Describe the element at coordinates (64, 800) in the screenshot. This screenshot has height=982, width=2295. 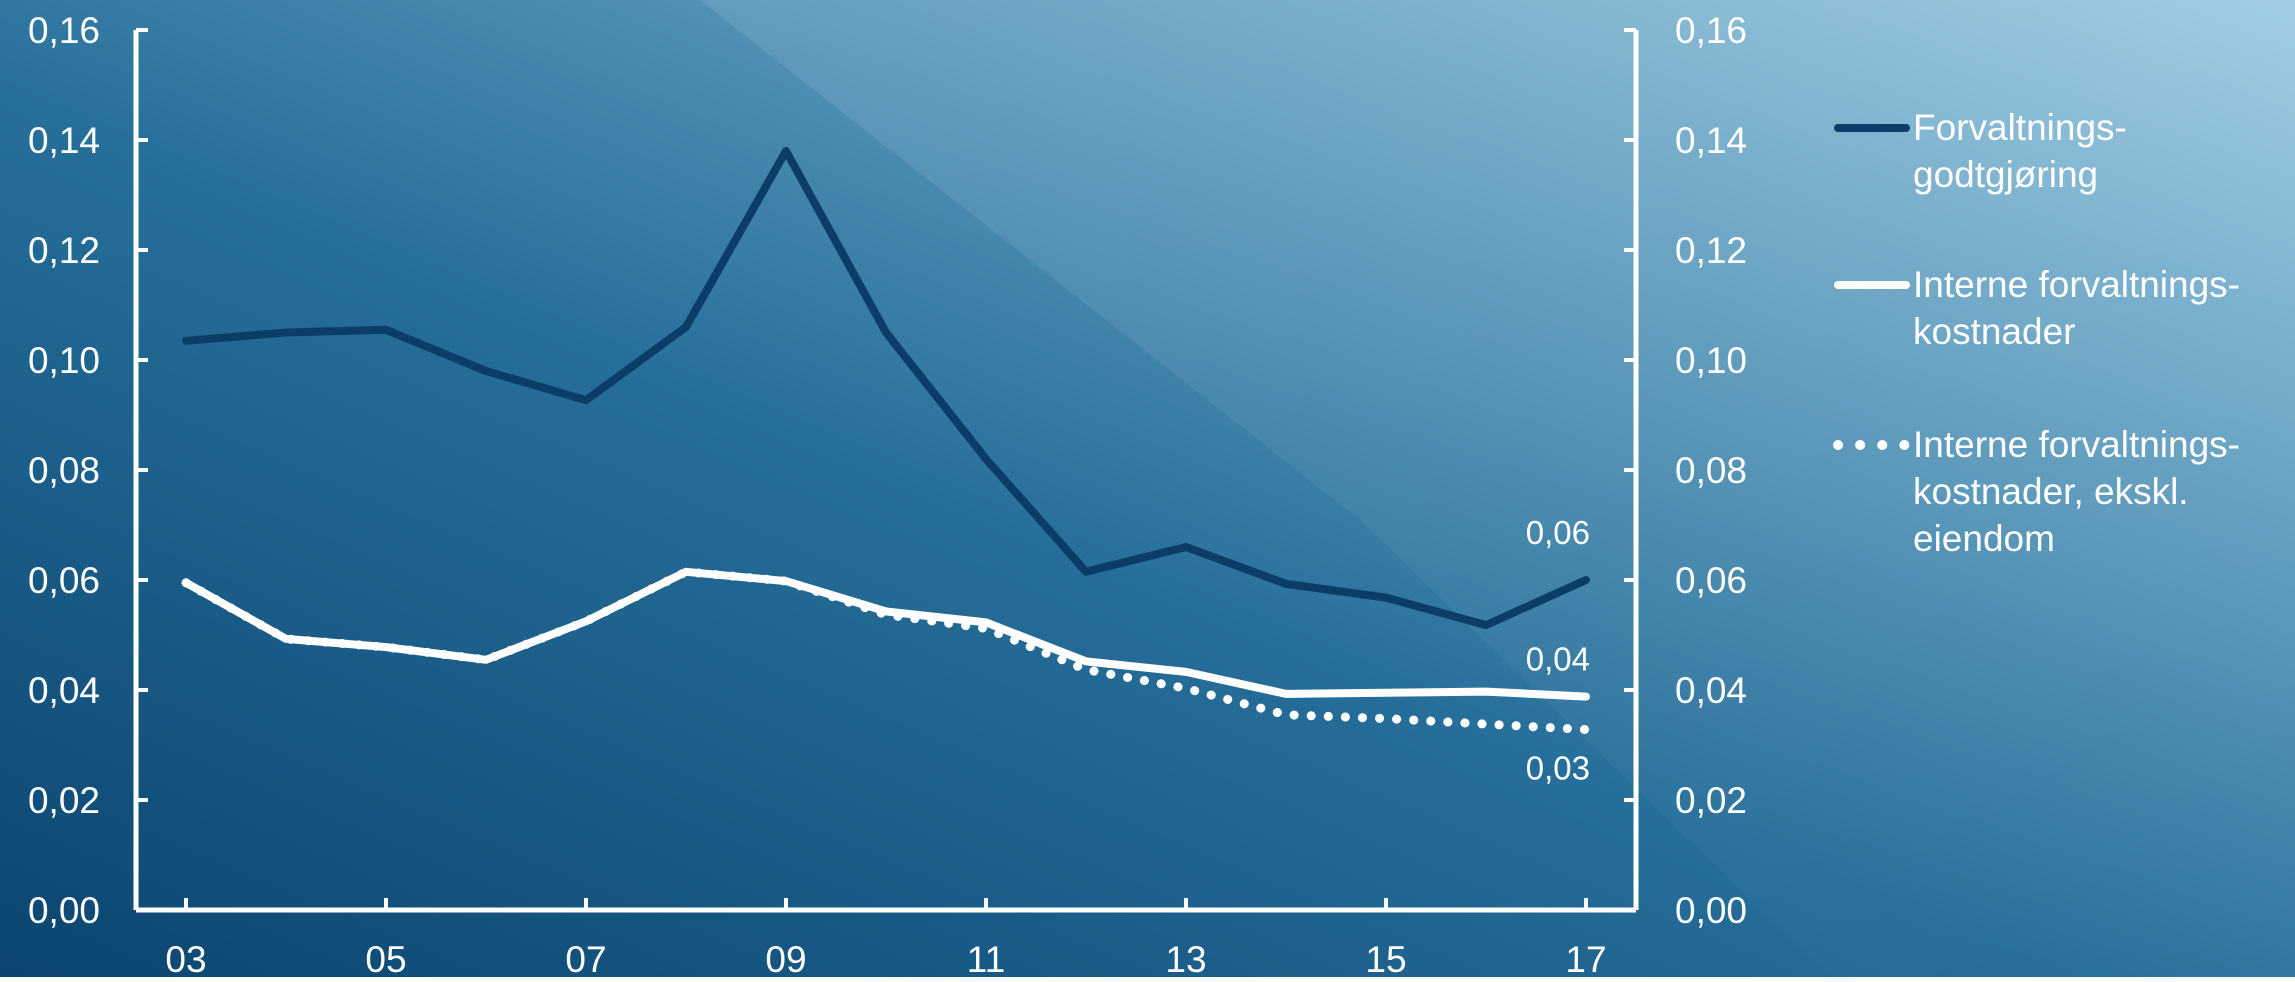
I see `left-y-tick-label: 0,02` at that location.